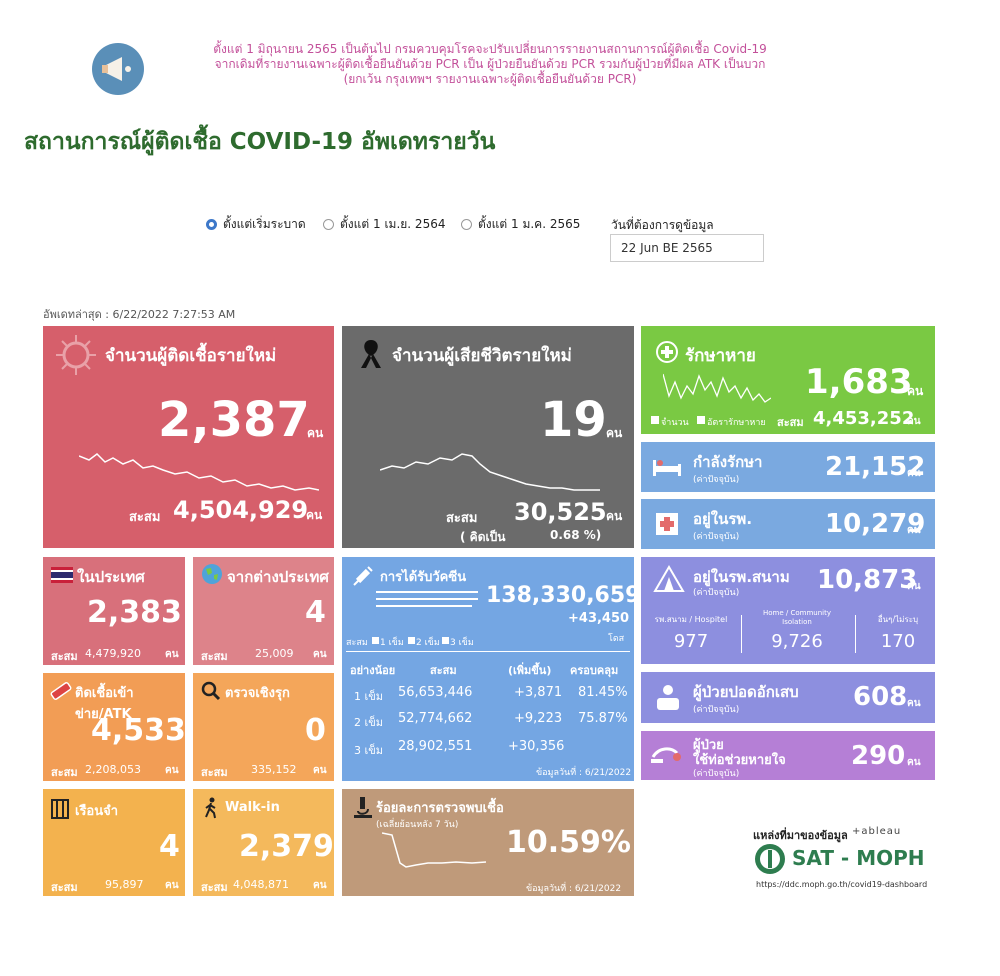  Describe the element at coordinates (666, 755) in the screenshot. I see `ventilator-icon` at that location.